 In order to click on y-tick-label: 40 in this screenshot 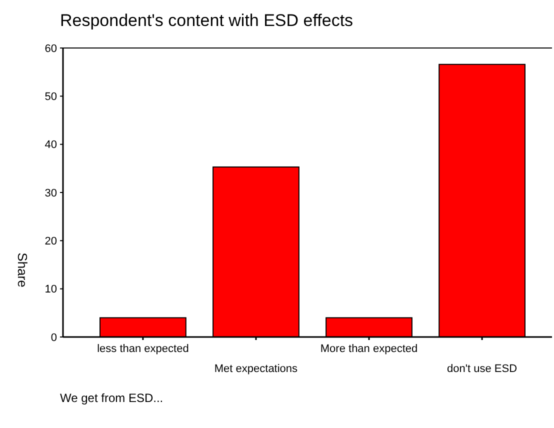, I will do `click(50, 145)`.